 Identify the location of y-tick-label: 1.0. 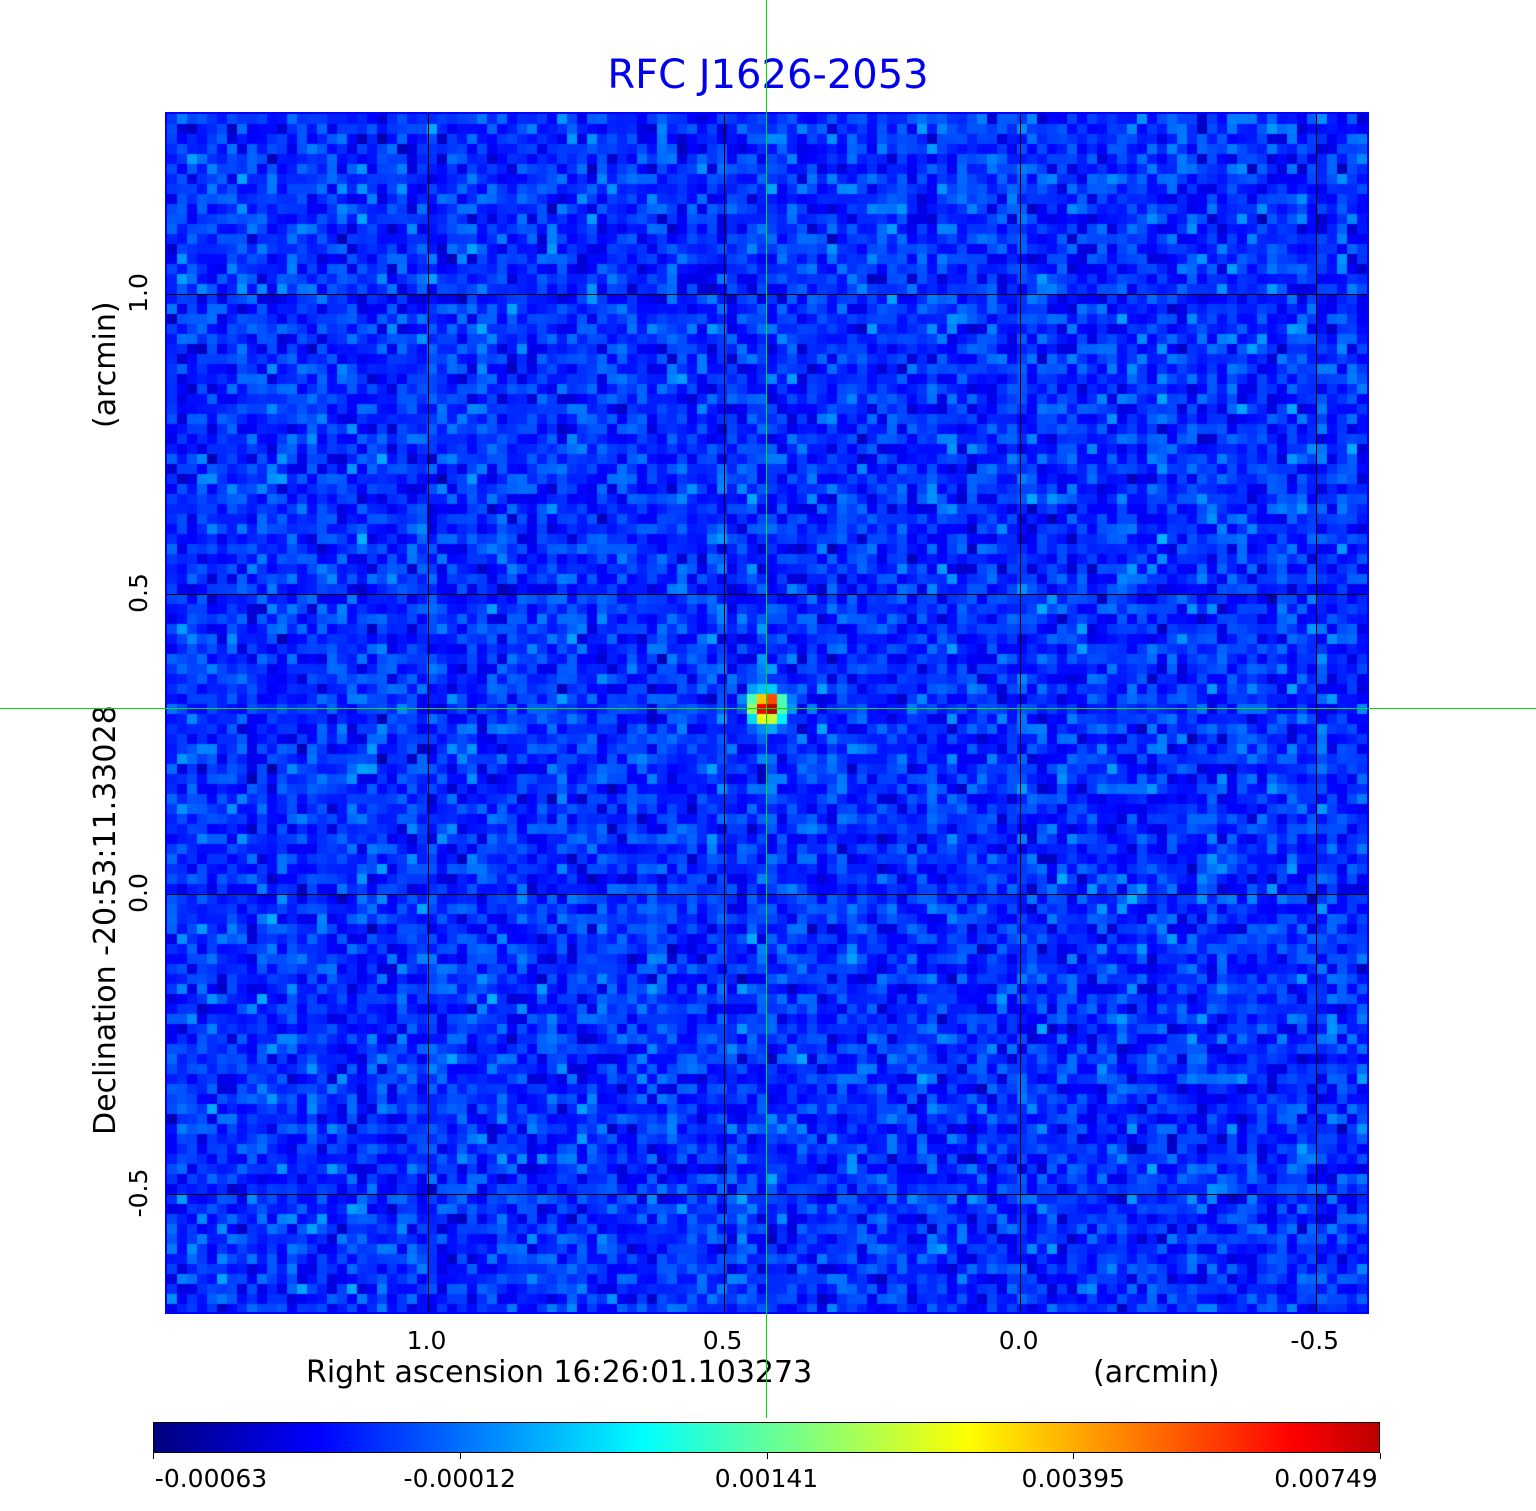
(138, 293).